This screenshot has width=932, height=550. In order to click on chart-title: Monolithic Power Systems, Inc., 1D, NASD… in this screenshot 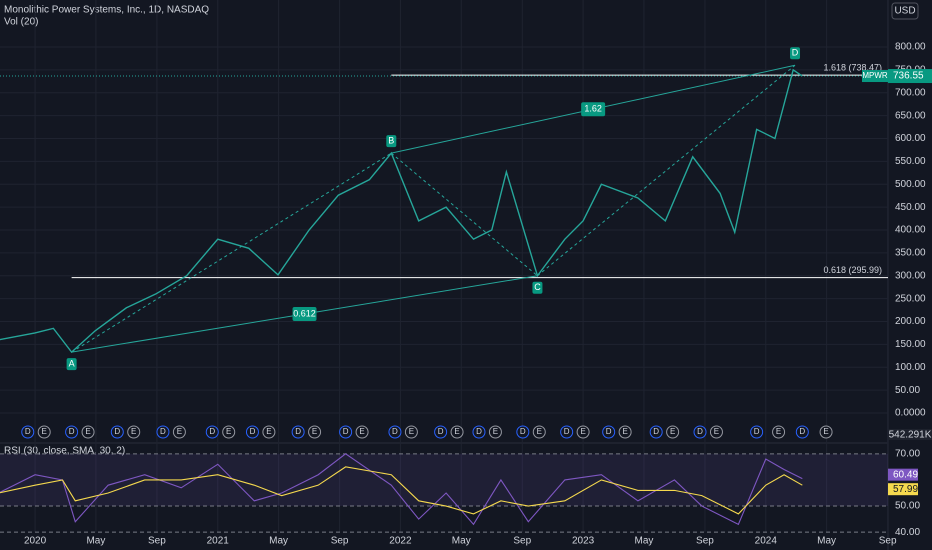, I will do `click(106, 10)`.